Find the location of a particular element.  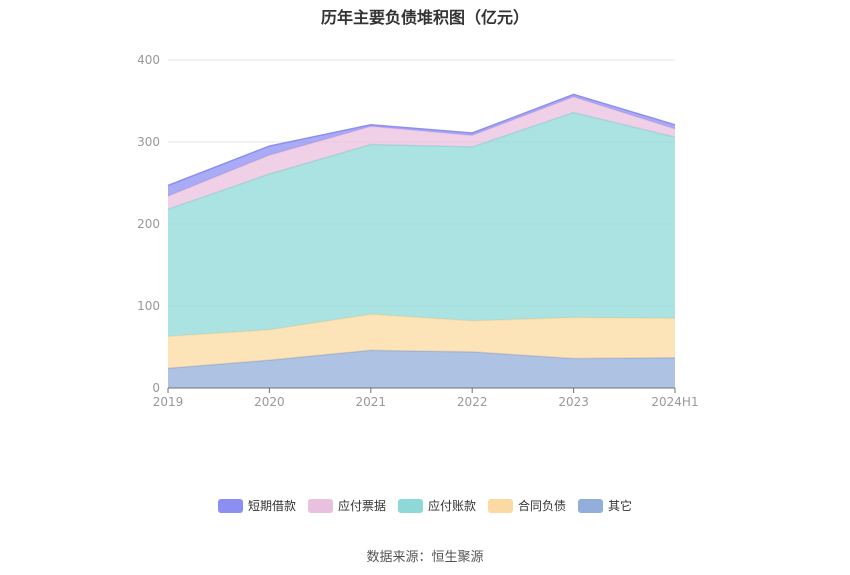

chart-title: 历年主要负债堆积图（亿元） is located at coordinates (424, 17).